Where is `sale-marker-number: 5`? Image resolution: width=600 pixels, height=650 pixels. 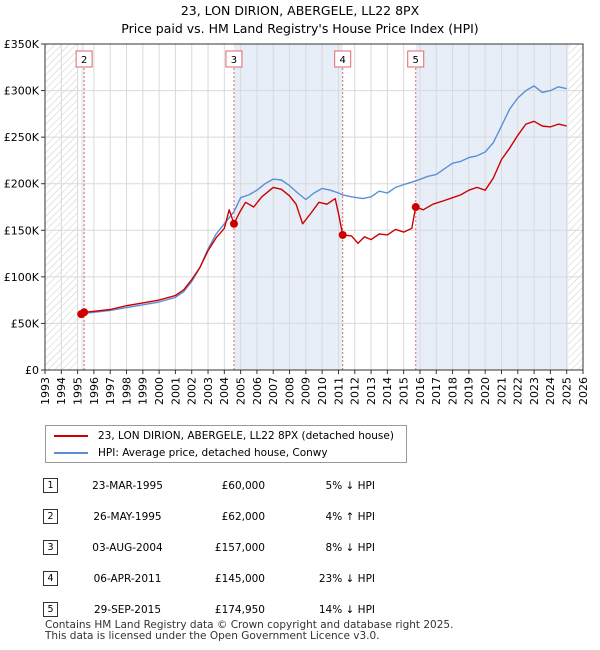
sale-marker-number: 5 is located at coordinates (416, 60).